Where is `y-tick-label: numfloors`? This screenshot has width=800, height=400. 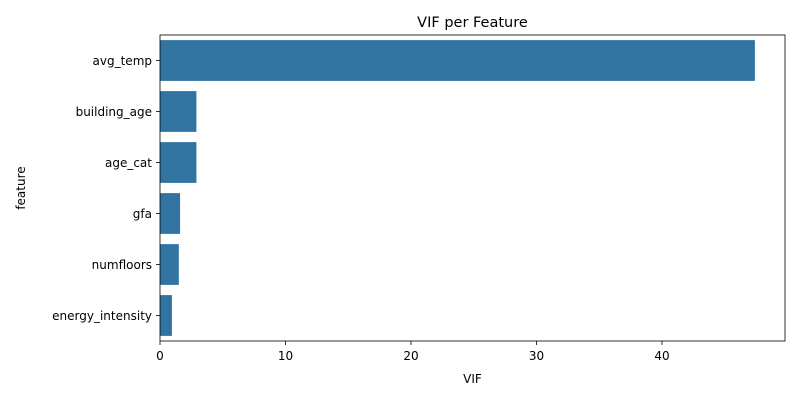 y-tick-label: numfloors is located at coordinates (122, 265).